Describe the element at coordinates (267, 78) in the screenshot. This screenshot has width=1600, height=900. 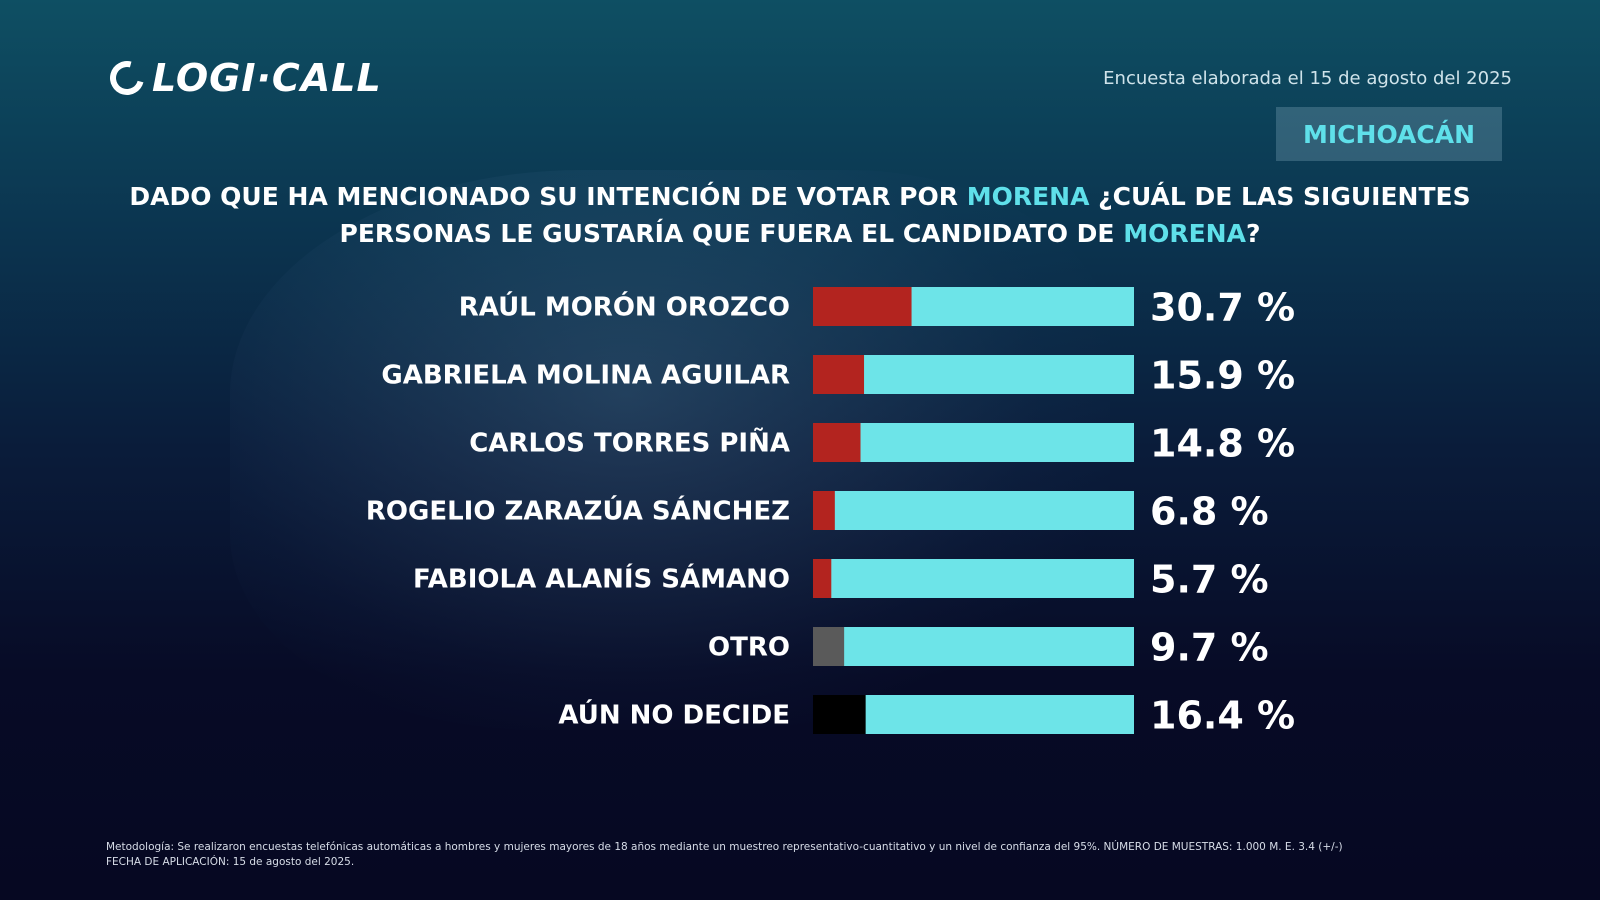
I see `logo-text: LOGI·CALL` at that location.